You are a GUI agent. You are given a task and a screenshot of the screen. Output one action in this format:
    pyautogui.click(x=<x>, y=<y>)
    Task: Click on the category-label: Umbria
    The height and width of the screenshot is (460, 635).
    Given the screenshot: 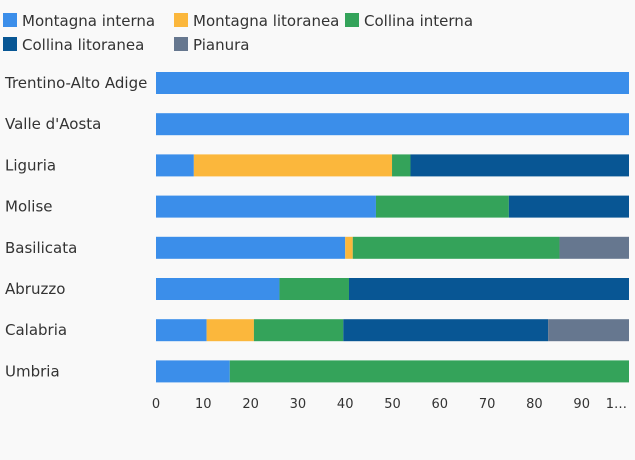 What is the action you would take?
    pyautogui.click(x=32, y=371)
    